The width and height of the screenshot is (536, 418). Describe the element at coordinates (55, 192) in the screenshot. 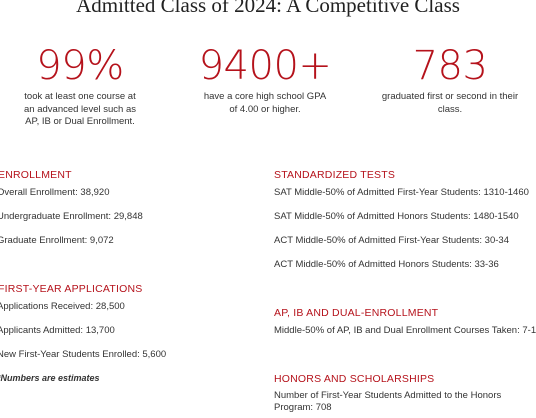

I see `enrollment-overall: Overall Enrollment: 38,920` at that location.